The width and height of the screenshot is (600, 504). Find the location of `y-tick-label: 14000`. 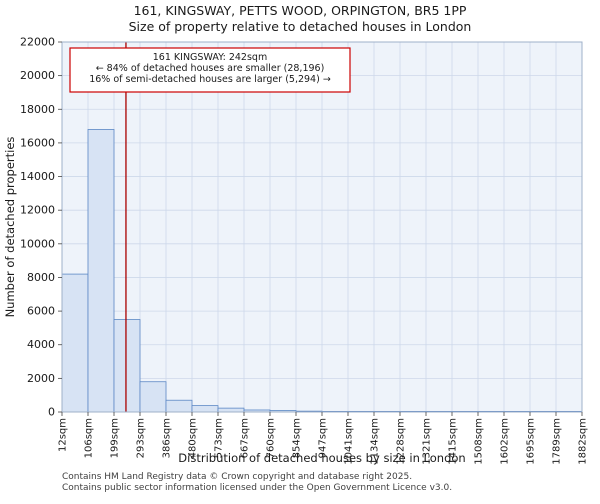

y-tick-label: 14000 is located at coordinates (37, 176).